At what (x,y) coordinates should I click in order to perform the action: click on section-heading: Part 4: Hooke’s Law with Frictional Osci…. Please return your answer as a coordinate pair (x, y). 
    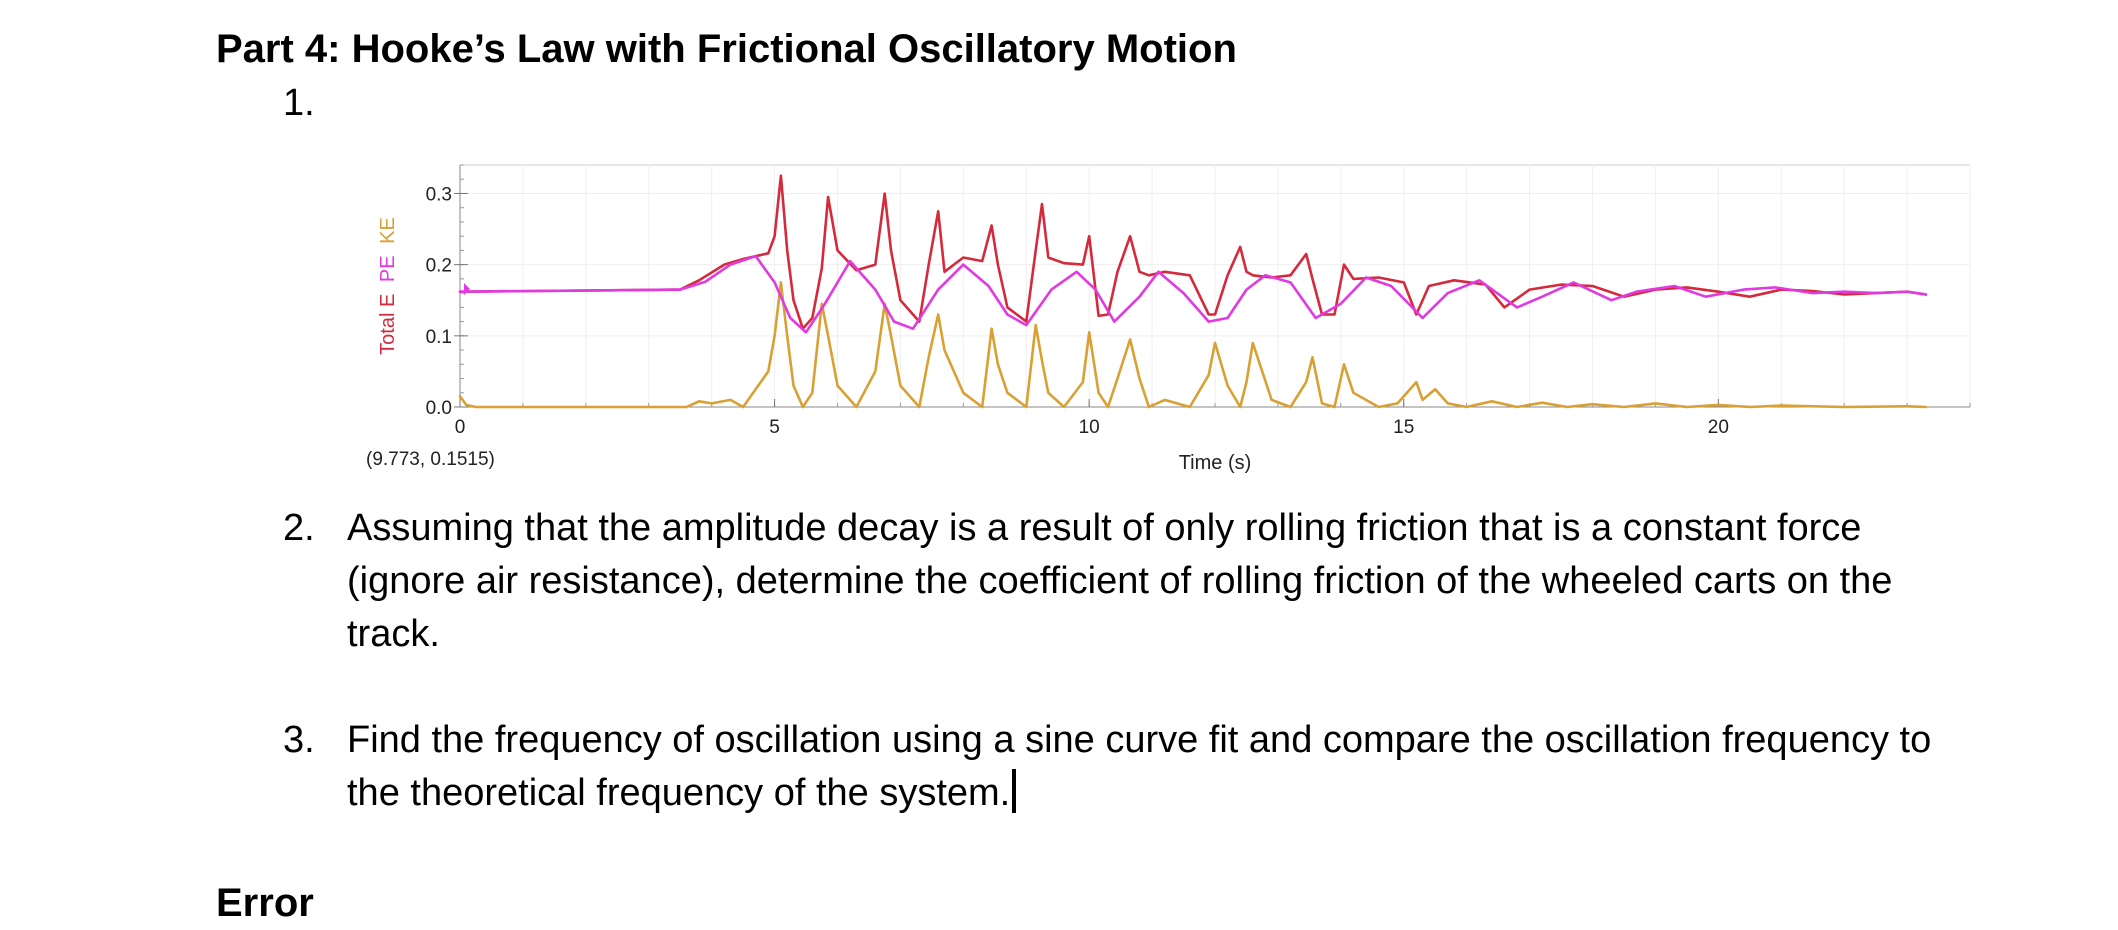
    Looking at the image, I should click on (726, 49).